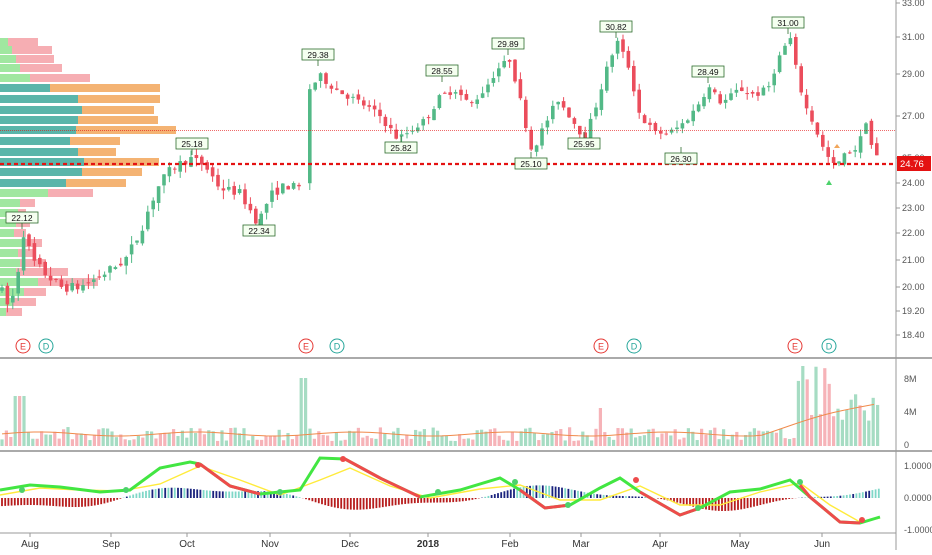  Describe the element at coordinates (918, 466) in the screenshot. I see `oscillator-tick-label: 1.0000` at that location.